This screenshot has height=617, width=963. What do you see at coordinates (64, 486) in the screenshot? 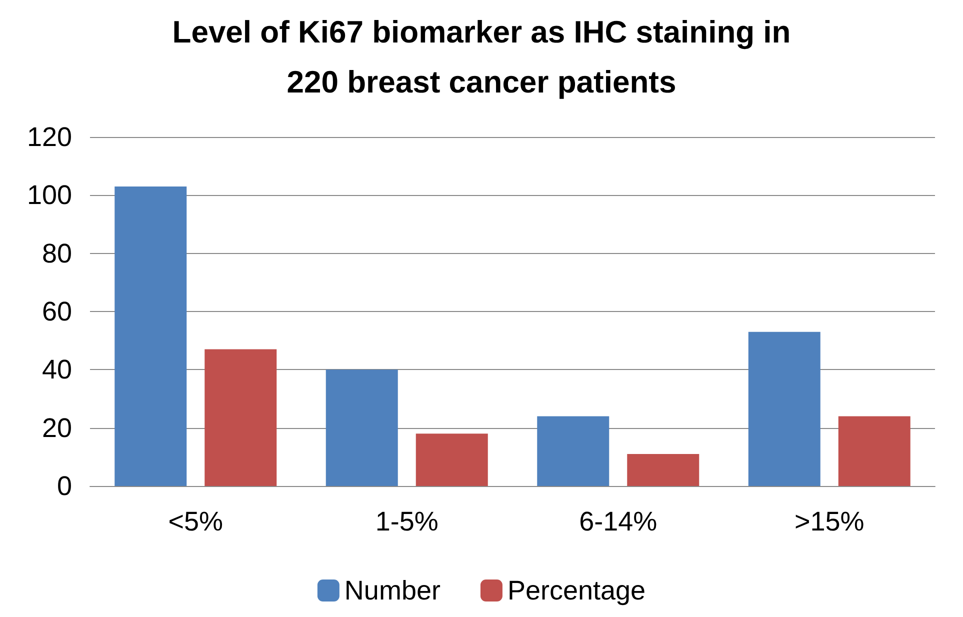
I see `y-tick-label: 0` at bounding box center [64, 486].